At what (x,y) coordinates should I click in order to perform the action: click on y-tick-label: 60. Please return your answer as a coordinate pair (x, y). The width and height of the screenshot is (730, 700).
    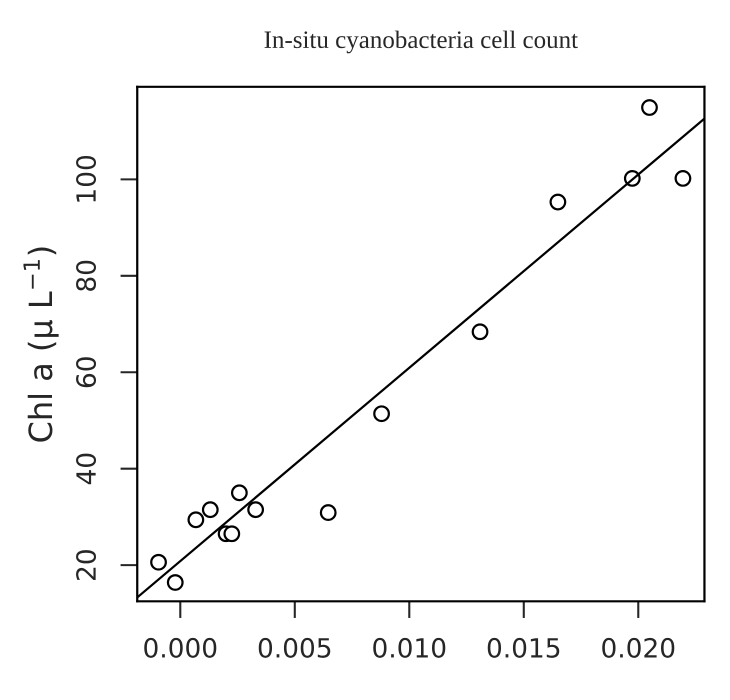
    Looking at the image, I should click on (86, 372).